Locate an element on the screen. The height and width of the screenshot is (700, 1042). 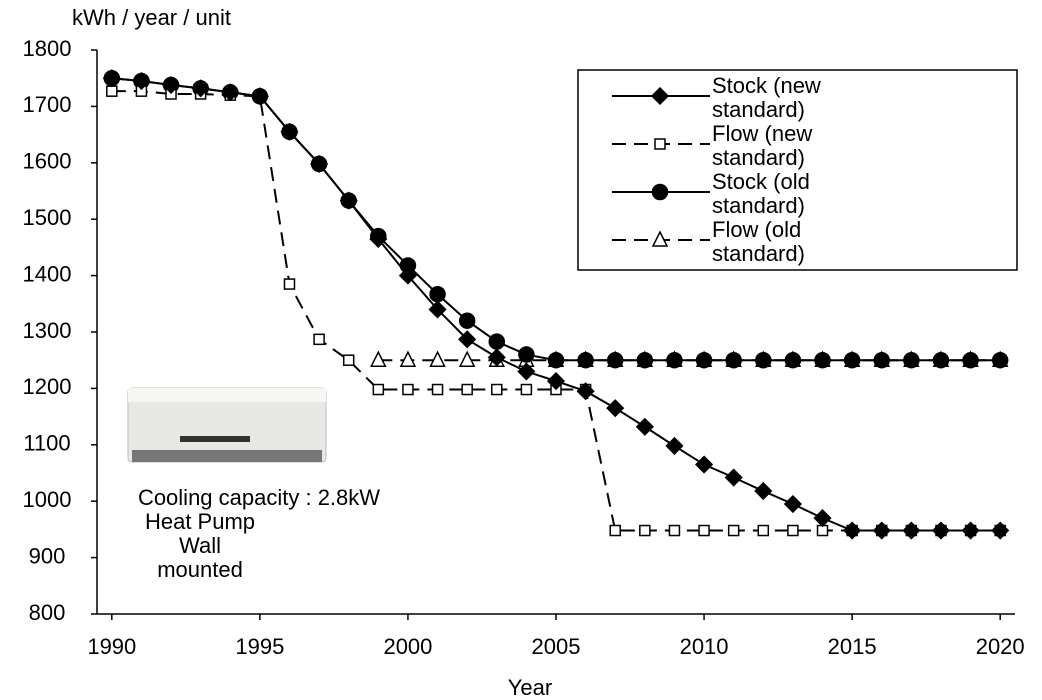
x-axis-label: Year is located at coordinates (530, 687).